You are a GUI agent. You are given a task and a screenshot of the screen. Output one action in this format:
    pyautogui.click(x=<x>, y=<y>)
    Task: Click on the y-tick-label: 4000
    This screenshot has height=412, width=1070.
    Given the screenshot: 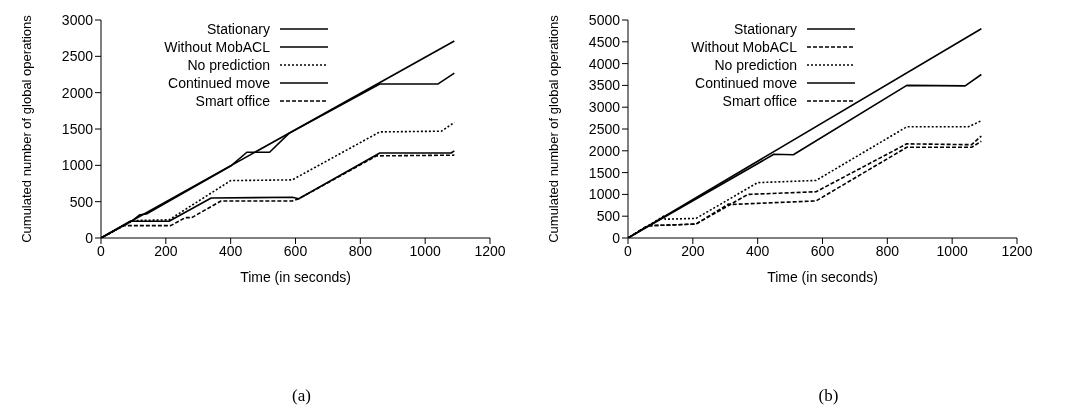 What is the action you would take?
    pyautogui.click(x=604, y=63)
    